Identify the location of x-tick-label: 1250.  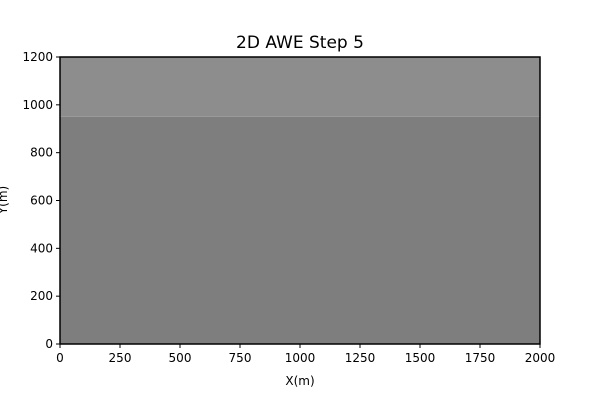
(360, 358).